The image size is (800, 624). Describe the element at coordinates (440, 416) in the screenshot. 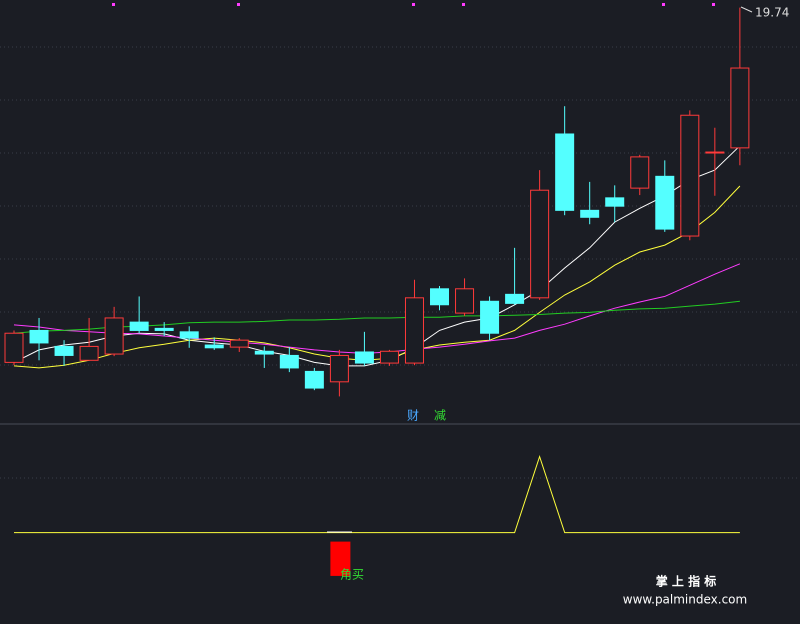

I see `annotation: 减` at that location.